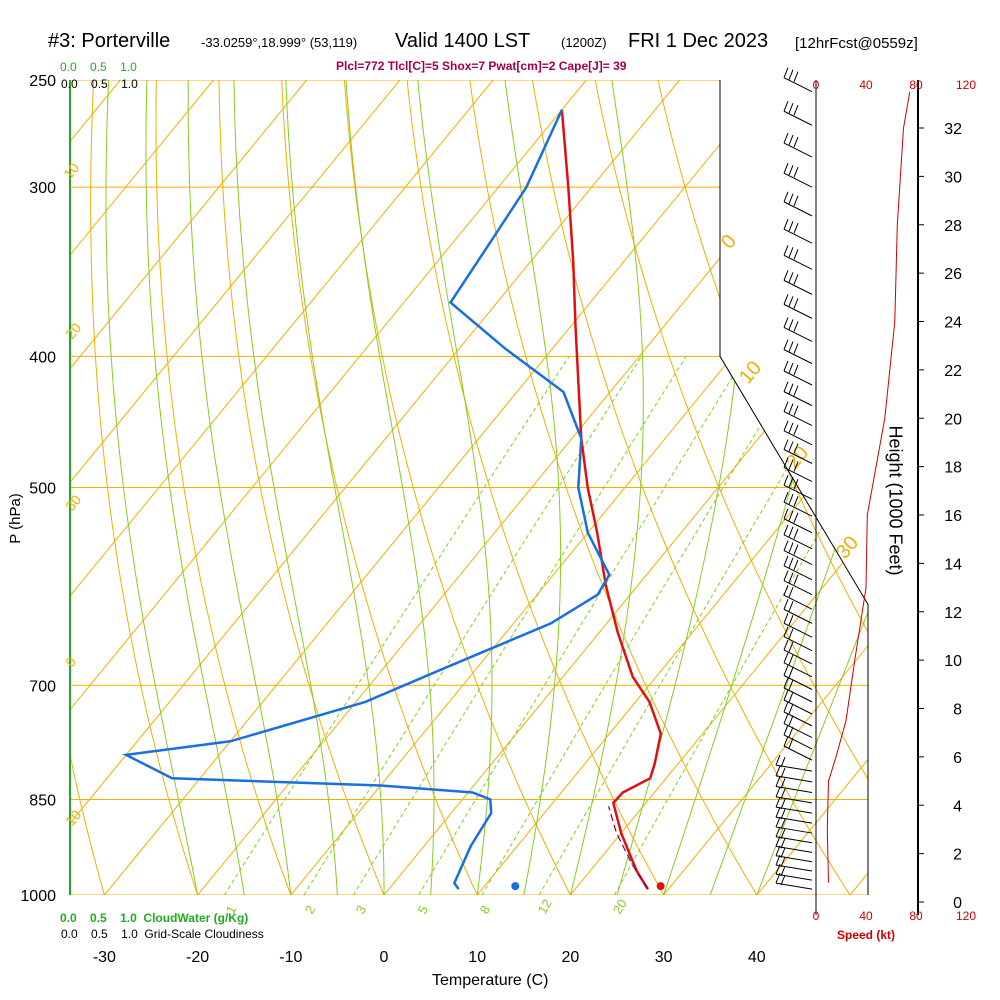 The image size is (1000, 1000). What do you see at coordinates (109, 41) in the screenshot?
I see `title-station: #3: Porterville` at bounding box center [109, 41].